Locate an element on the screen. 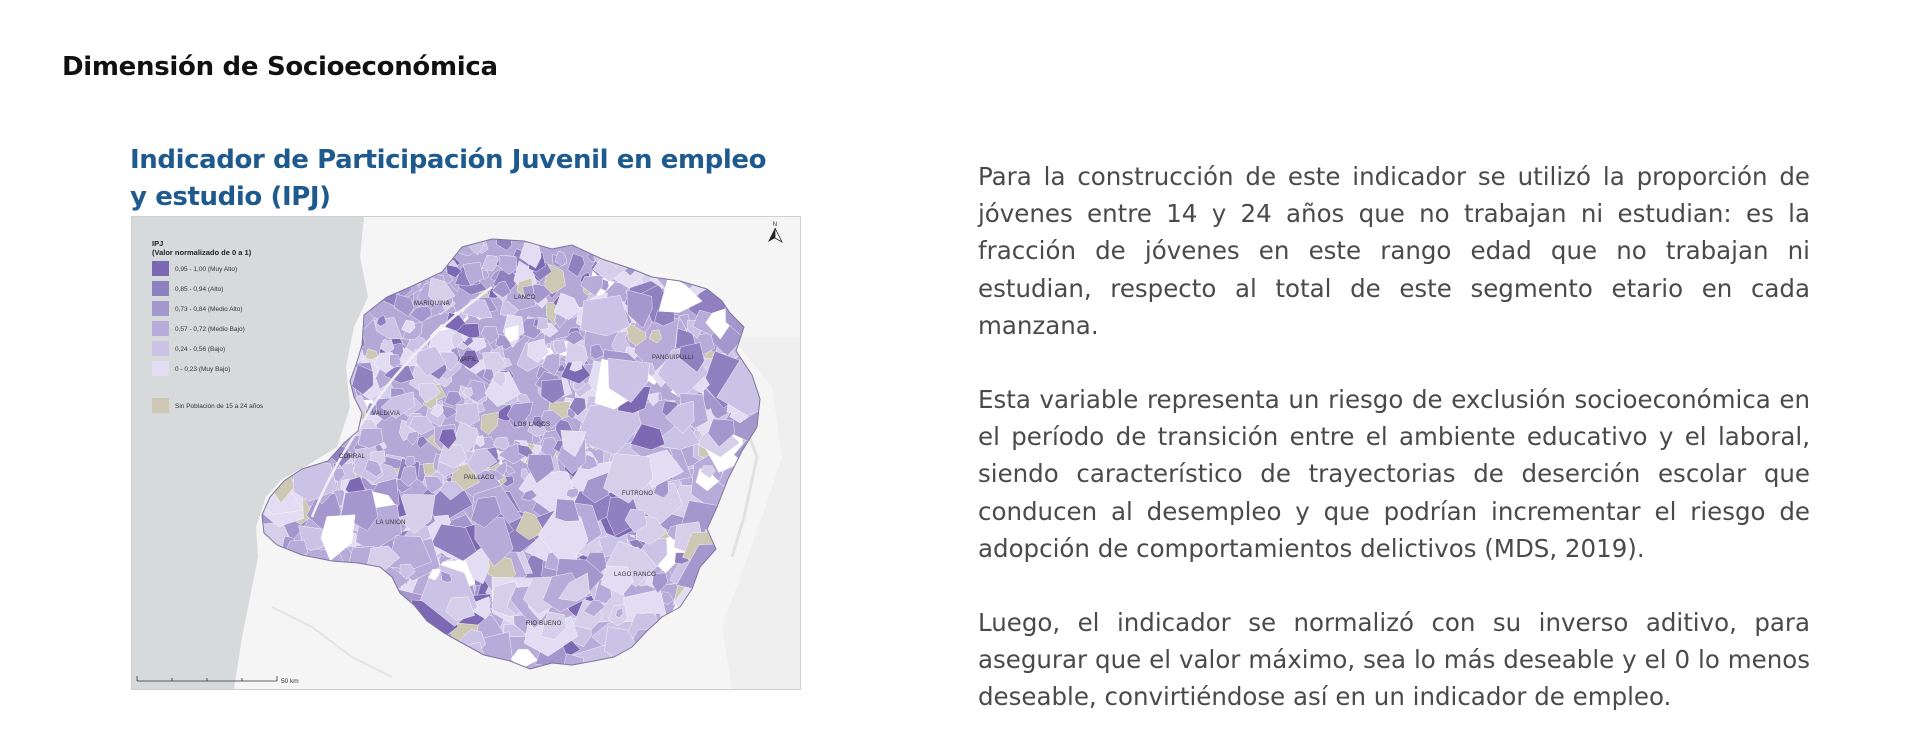 Image resolution: width=1919 pixels, height=753 pixels. place-label-valdivia: VALDIVIA is located at coordinates (386, 414).